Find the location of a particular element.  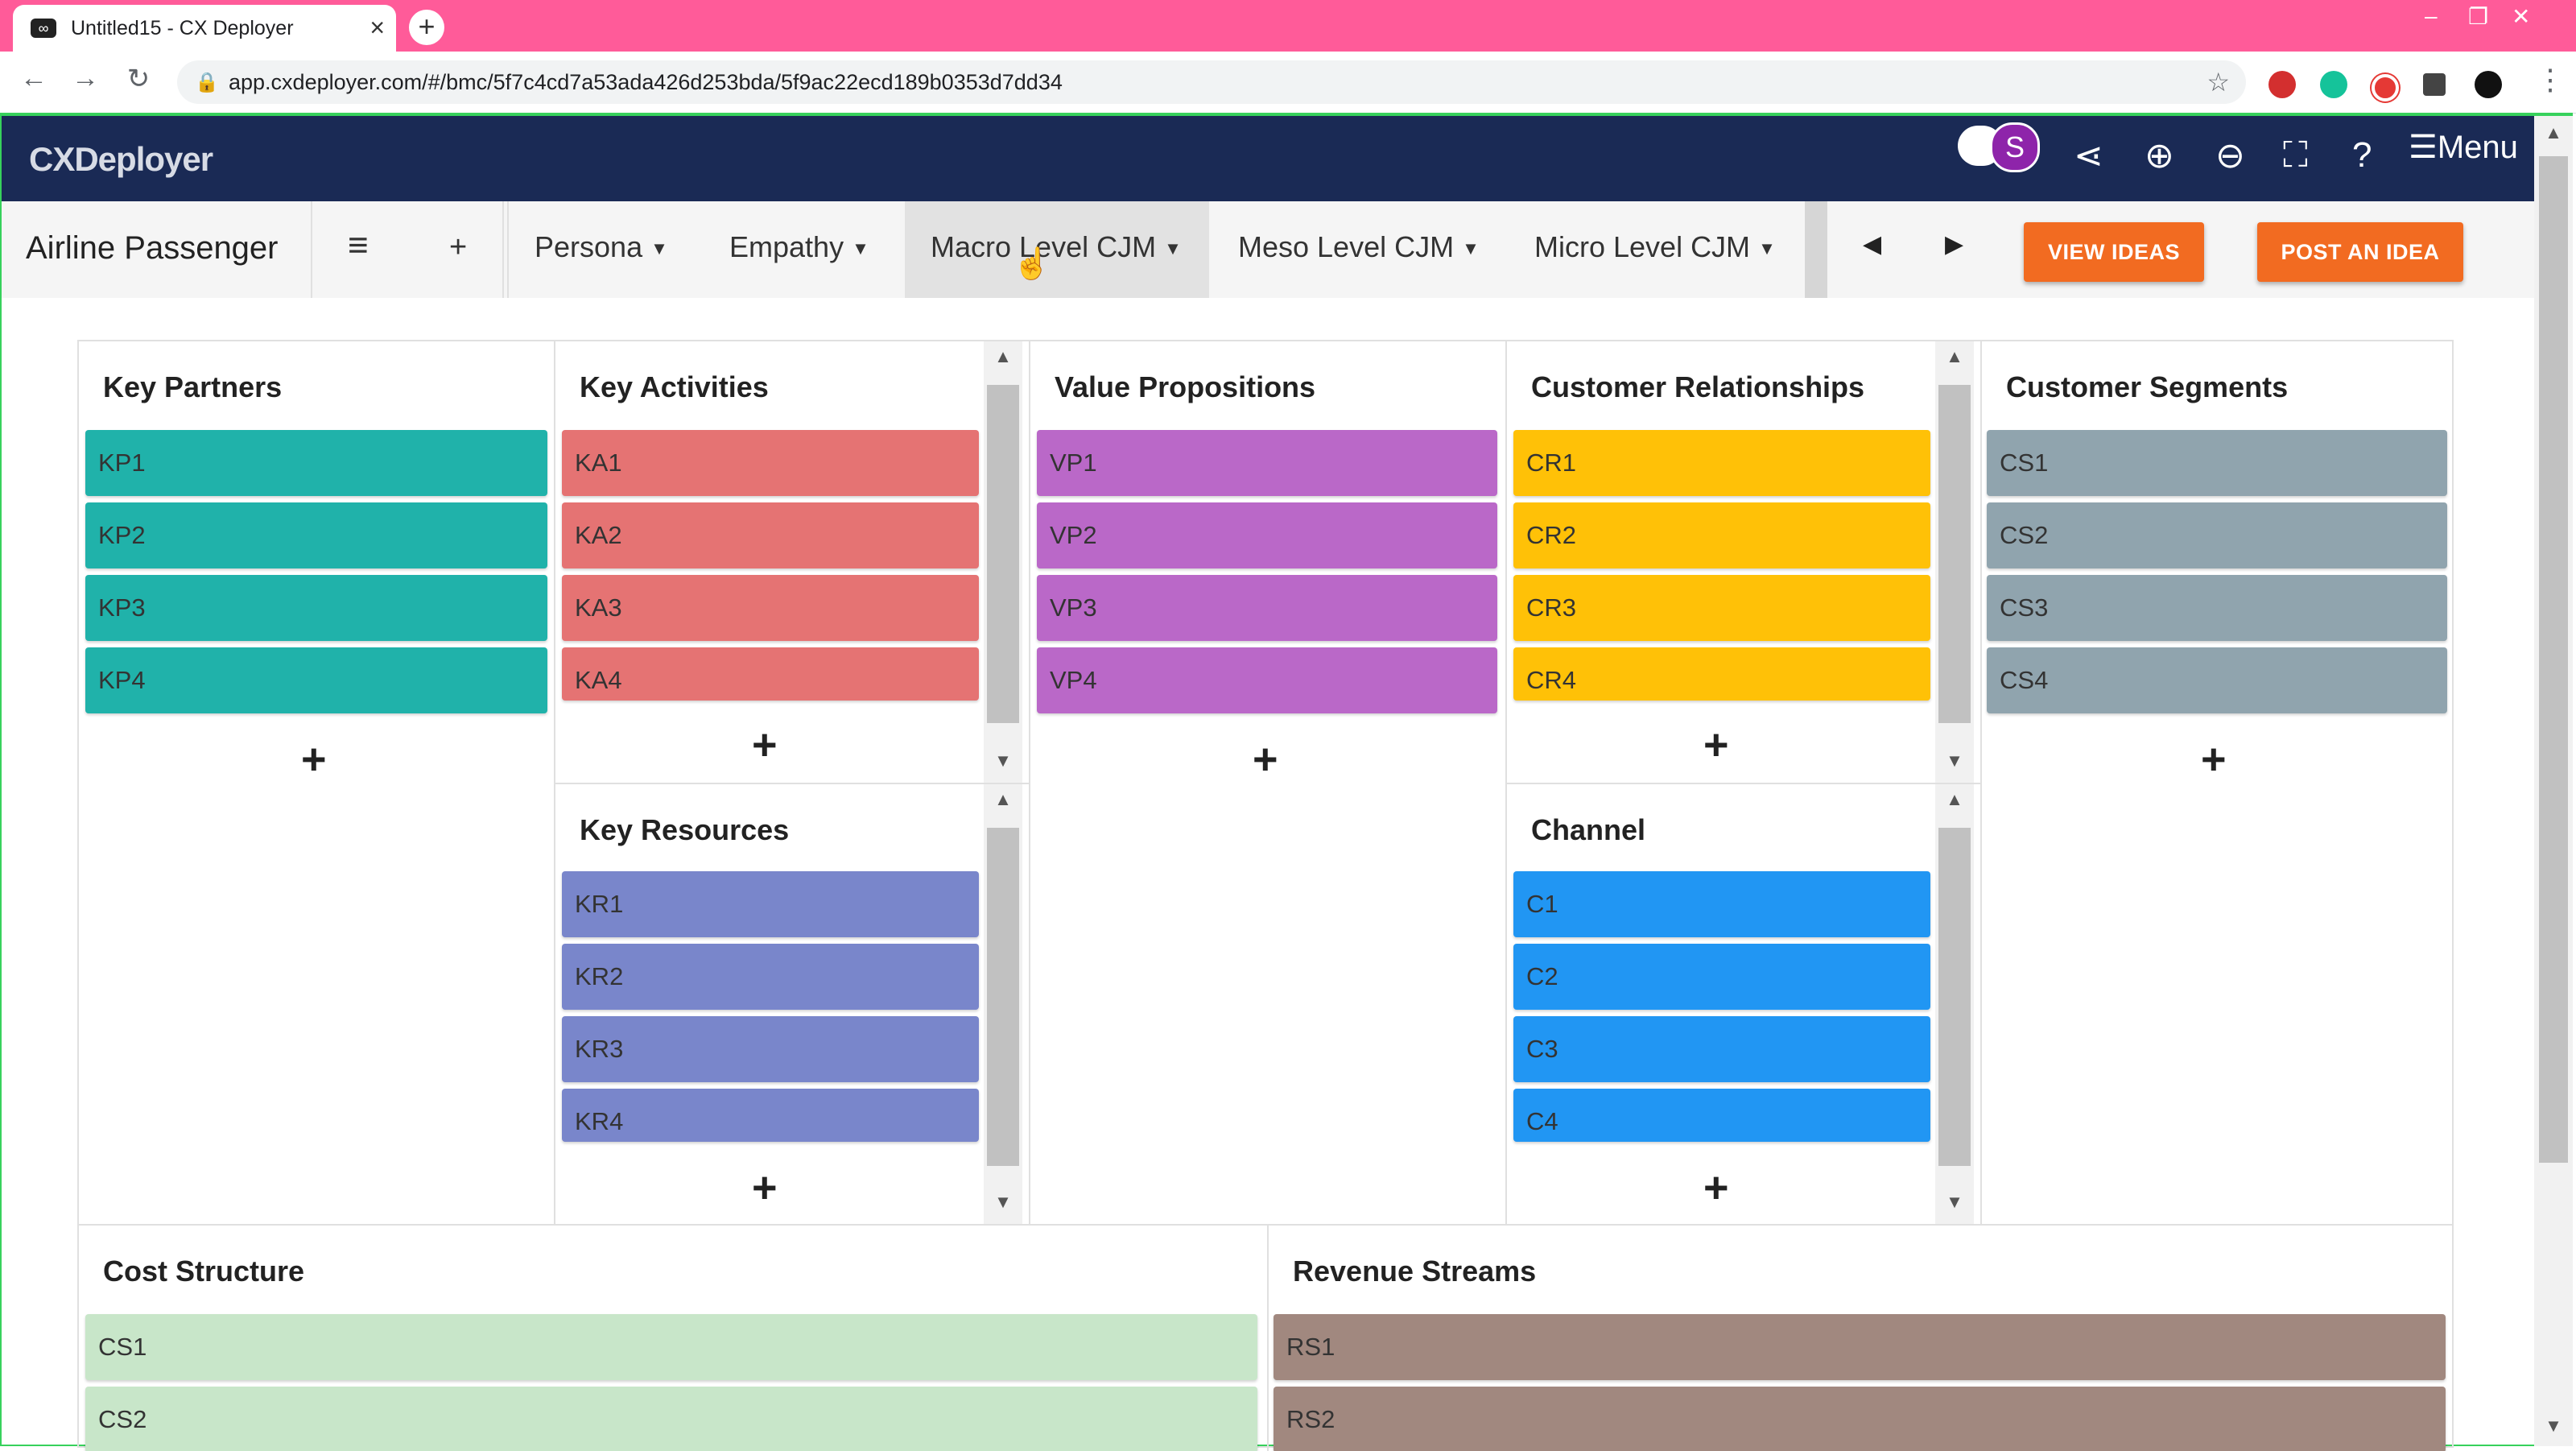

share-icon: ⋖ is located at coordinates (2088, 156).